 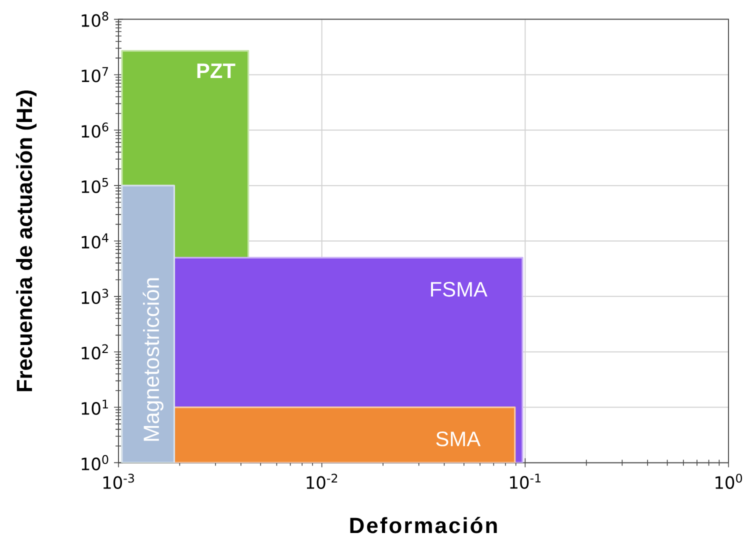 I want to click on y-tick-label: 10$^{0}$, so click(x=95, y=462).